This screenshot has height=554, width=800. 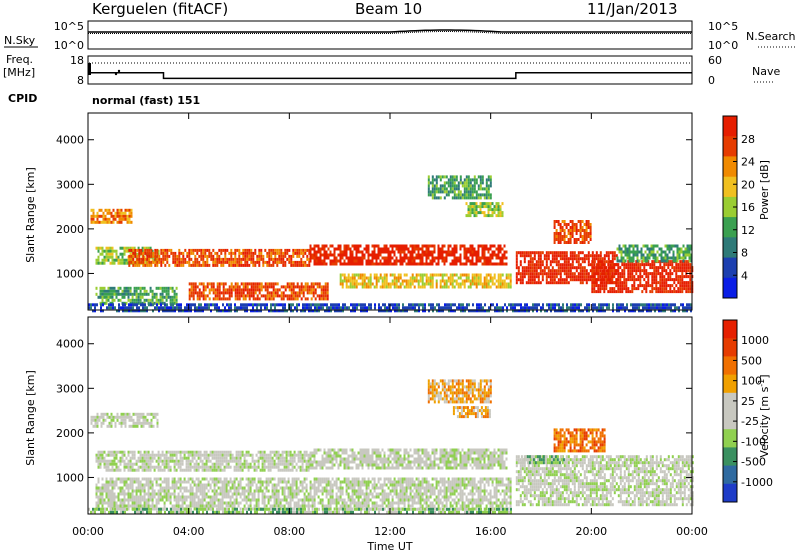 What do you see at coordinates (69, 45) in the screenshot?
I see `nsky-tick-bottom: 10^0` at bounding box center [69, 45].